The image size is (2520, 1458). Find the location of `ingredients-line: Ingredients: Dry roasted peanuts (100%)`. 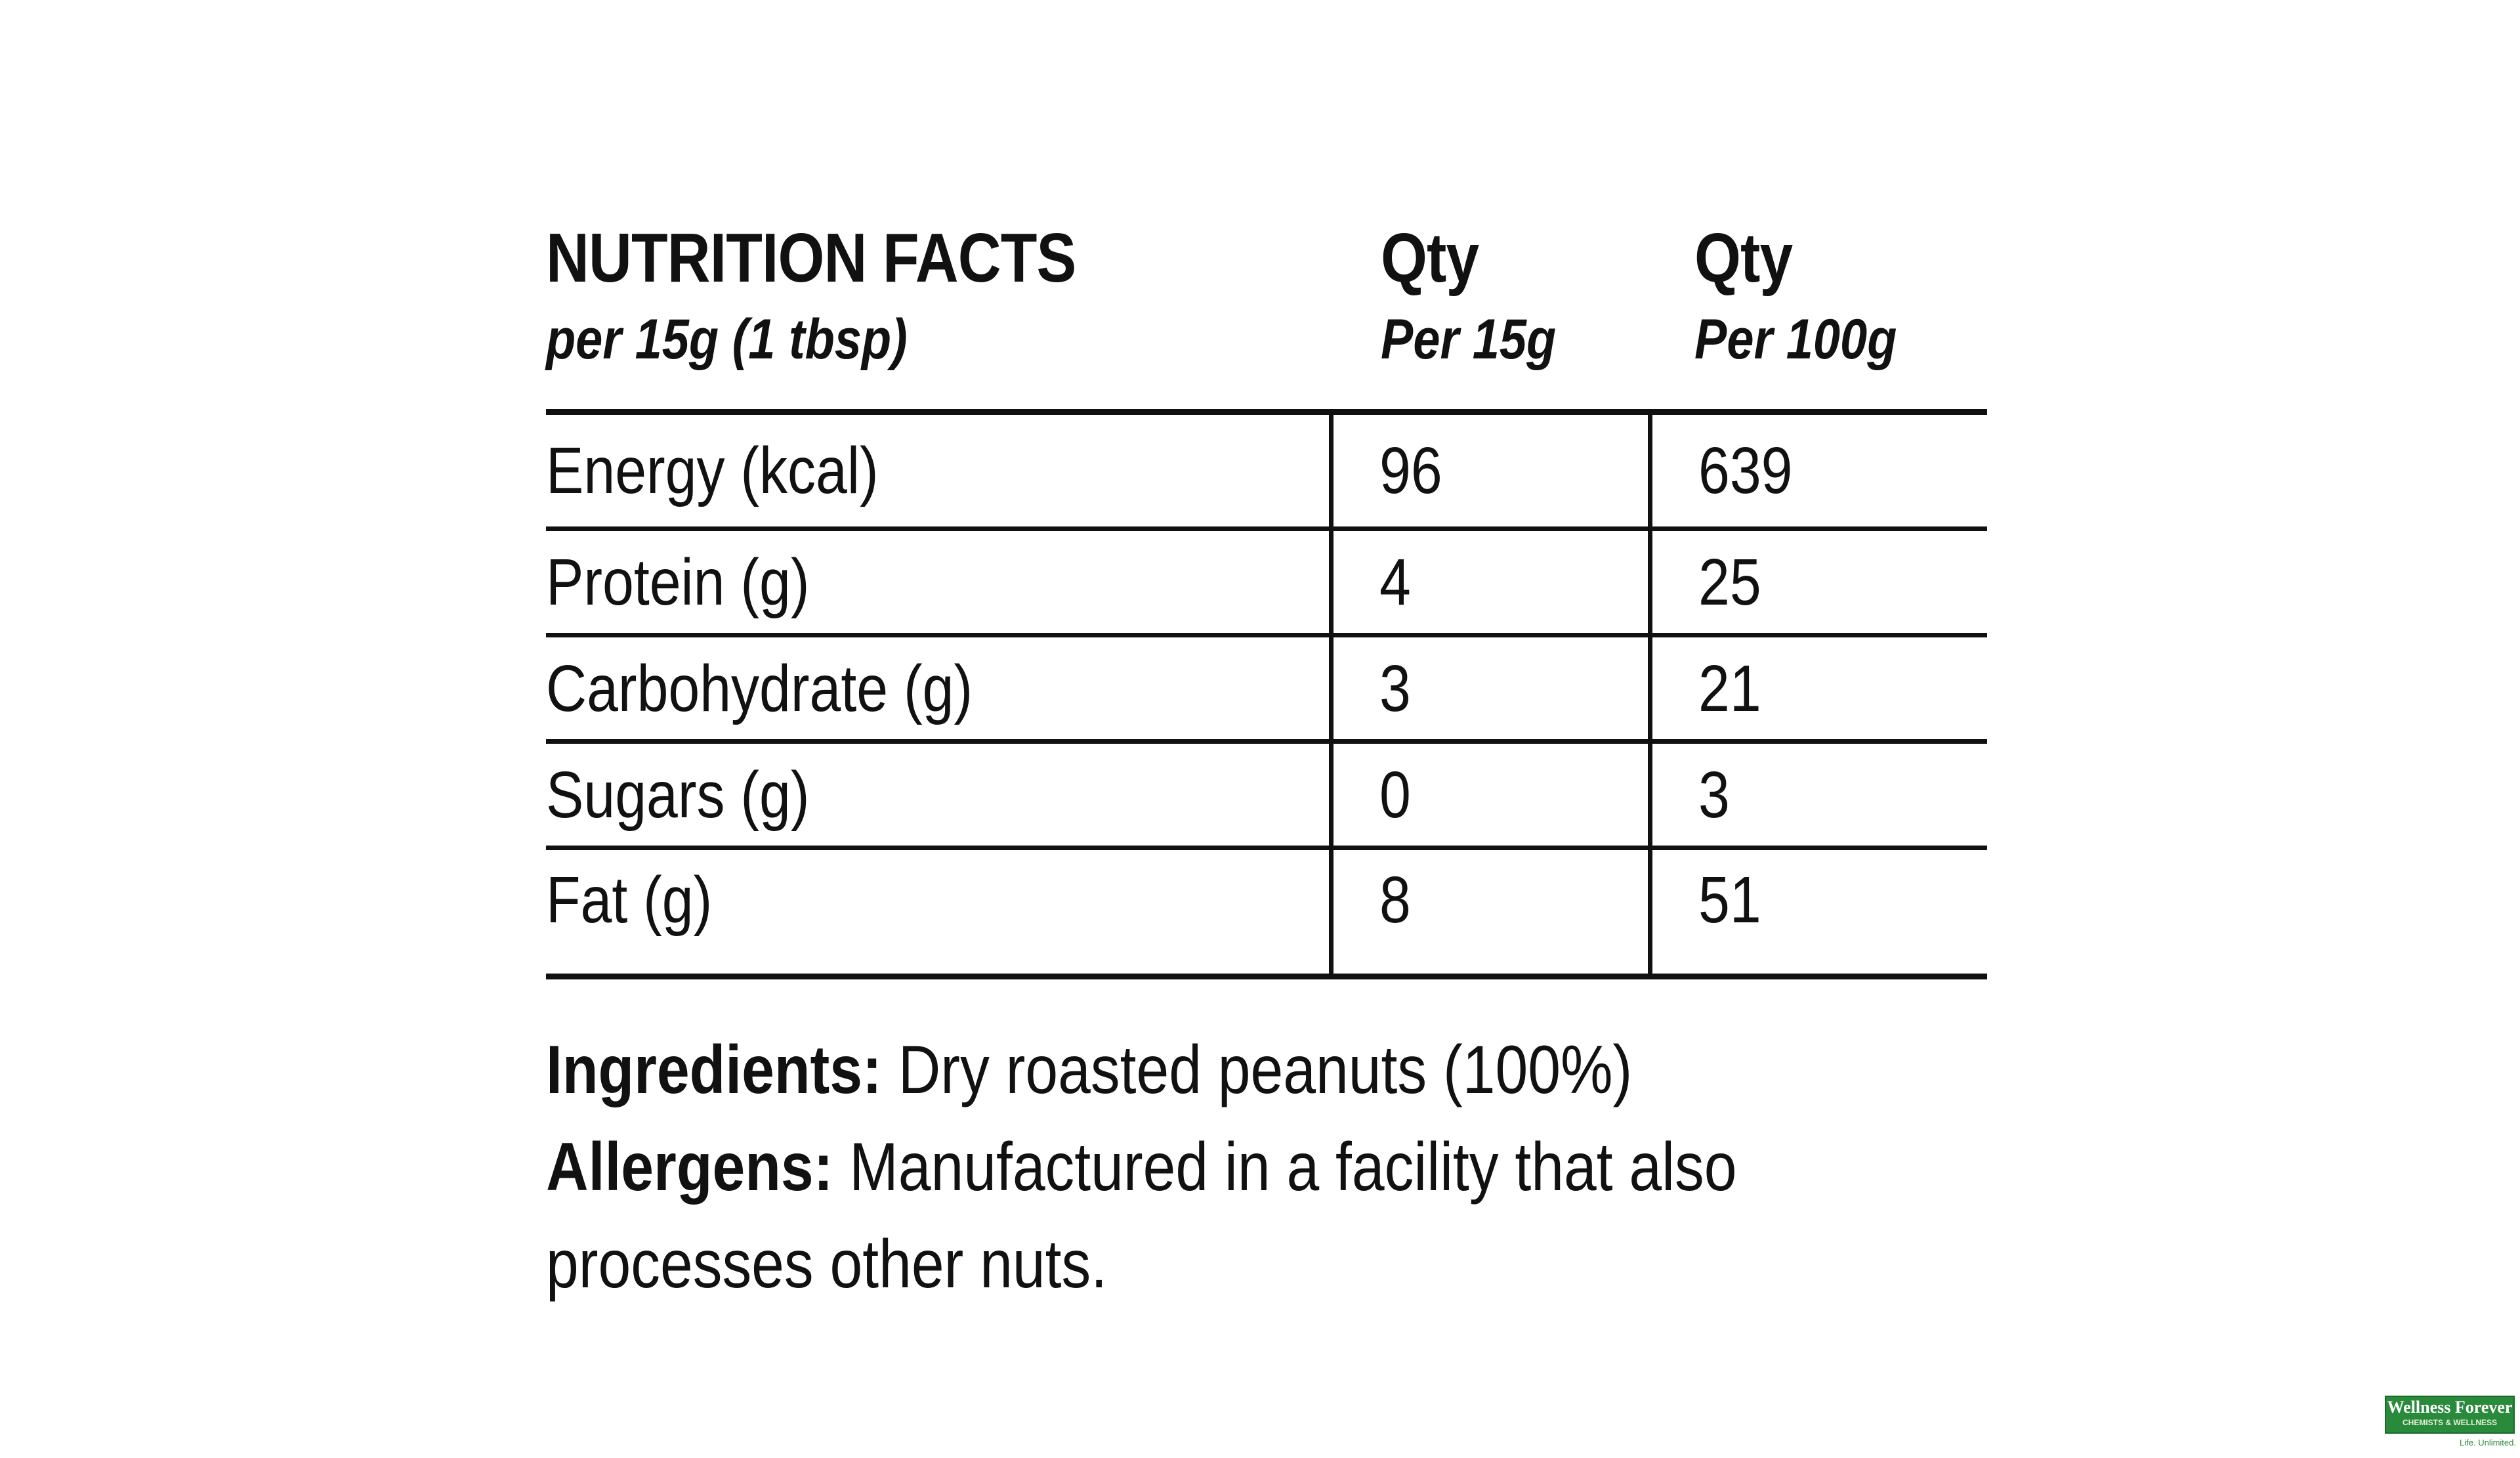

ingredients-line: Ingredients: Dry roasted peanuts (100%) is located at coordinates (1265, 1070).